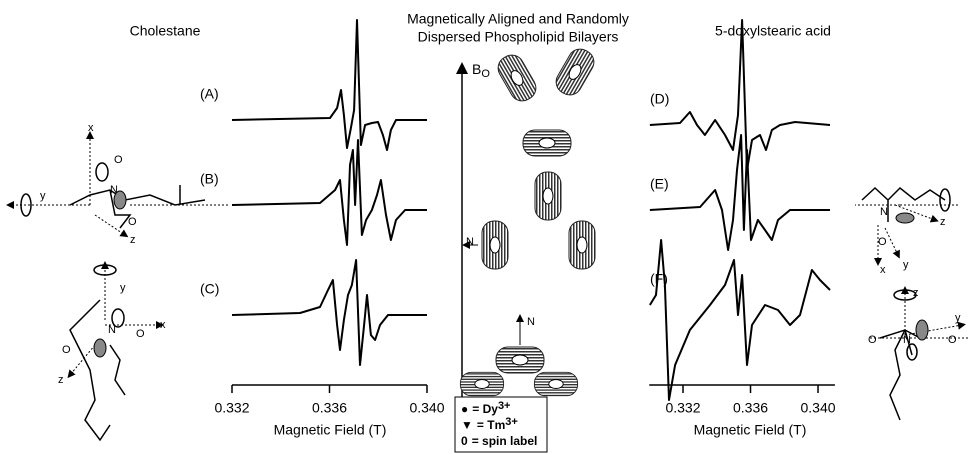  I want to click on field-label: BO, so click(481, 70).